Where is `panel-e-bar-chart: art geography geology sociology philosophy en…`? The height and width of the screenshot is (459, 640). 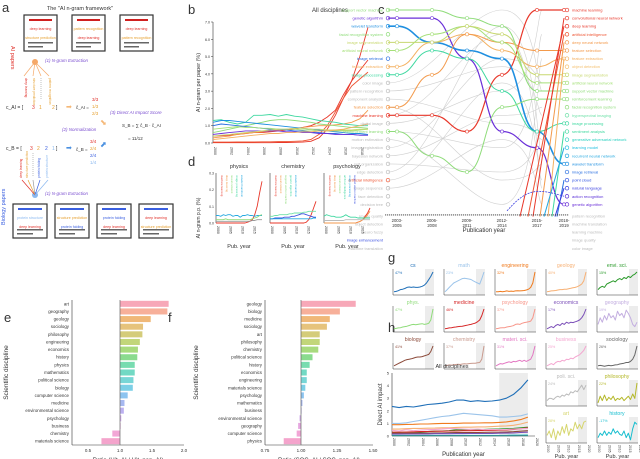 panel-e-bar-chart: art geography geology sociology philosophy en… is located at coordinates (95, 379).